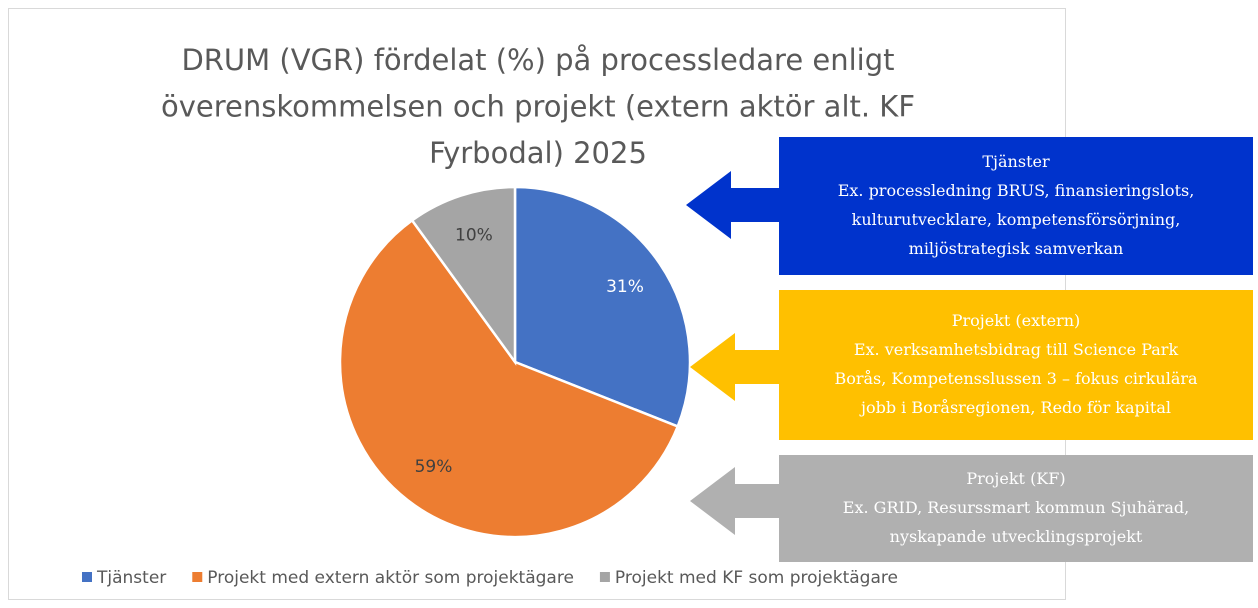  What do you see at coordinates (1016, 536) in the screenshot?
I see `callout-text: nyskapande utvecklingsprojekt` at bounding box center [1016, 536].